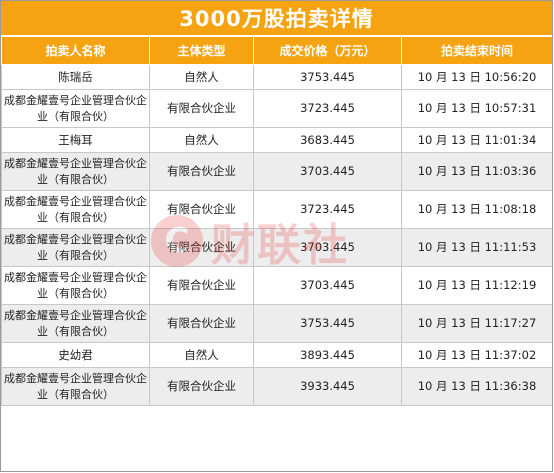  What do you see at coordinates (476, 285) in the screenshot?
I see `cell-end-time: 10 月 13 日 11:12:19` at bounding box center [476, 285].